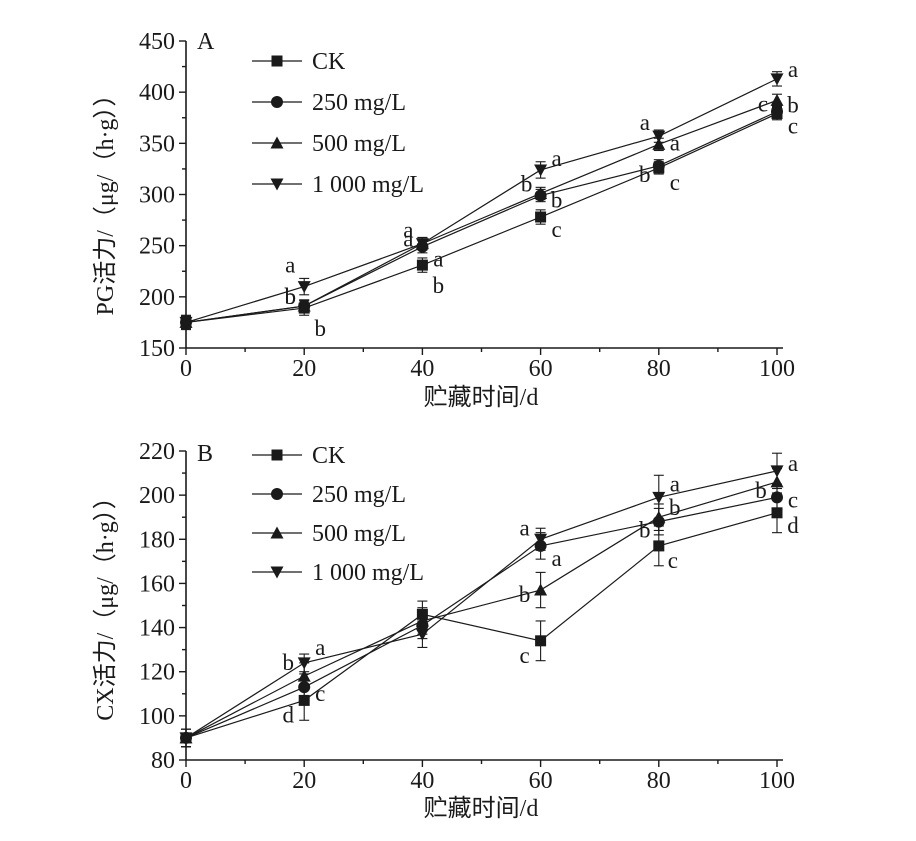 The width and height of the screenshot is (916, 841). What do you see at coordinates (304, 369) in the screenshot?
I see `x-tick-label: 20` at bounding box center [304, 369].